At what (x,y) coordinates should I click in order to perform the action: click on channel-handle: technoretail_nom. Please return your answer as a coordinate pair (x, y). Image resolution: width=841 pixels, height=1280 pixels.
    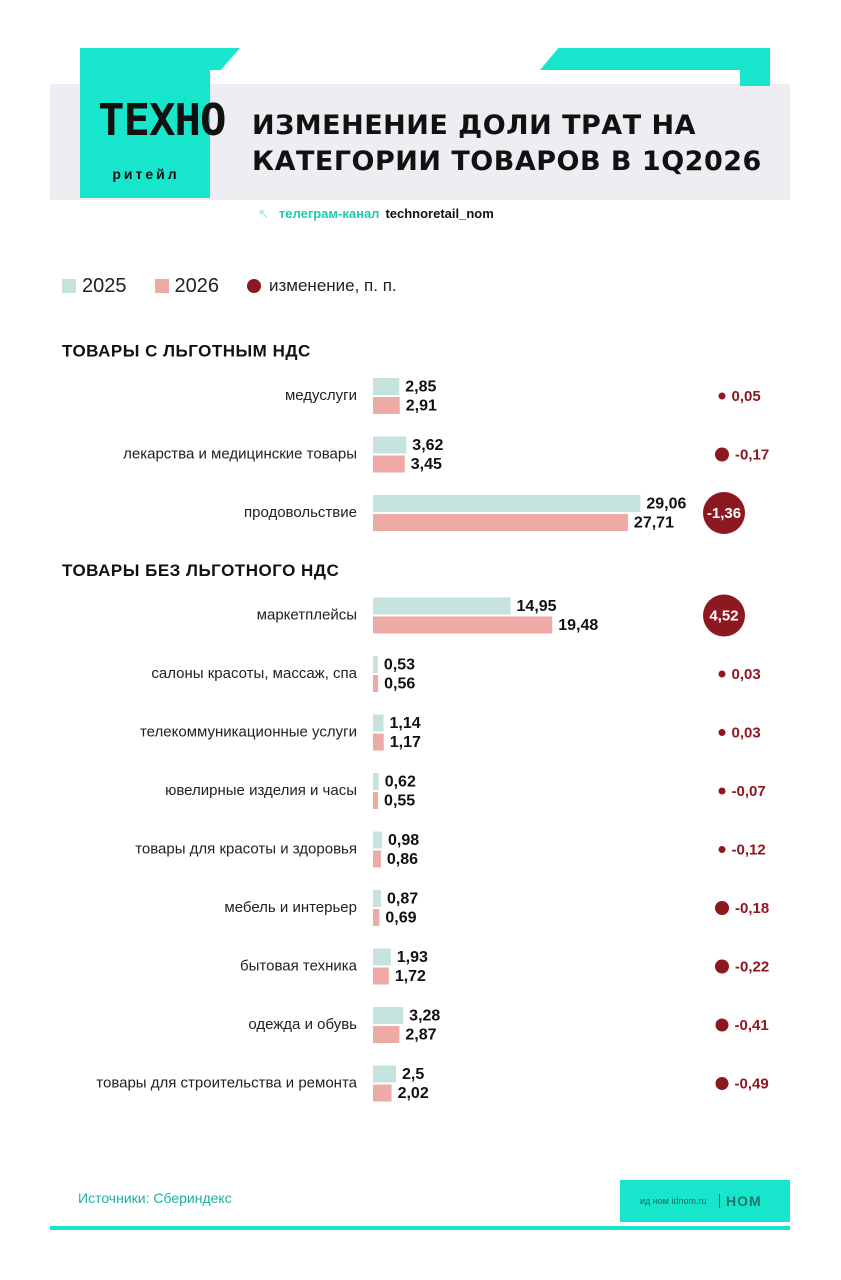
    Looking at the image, I should click on (439, 213).